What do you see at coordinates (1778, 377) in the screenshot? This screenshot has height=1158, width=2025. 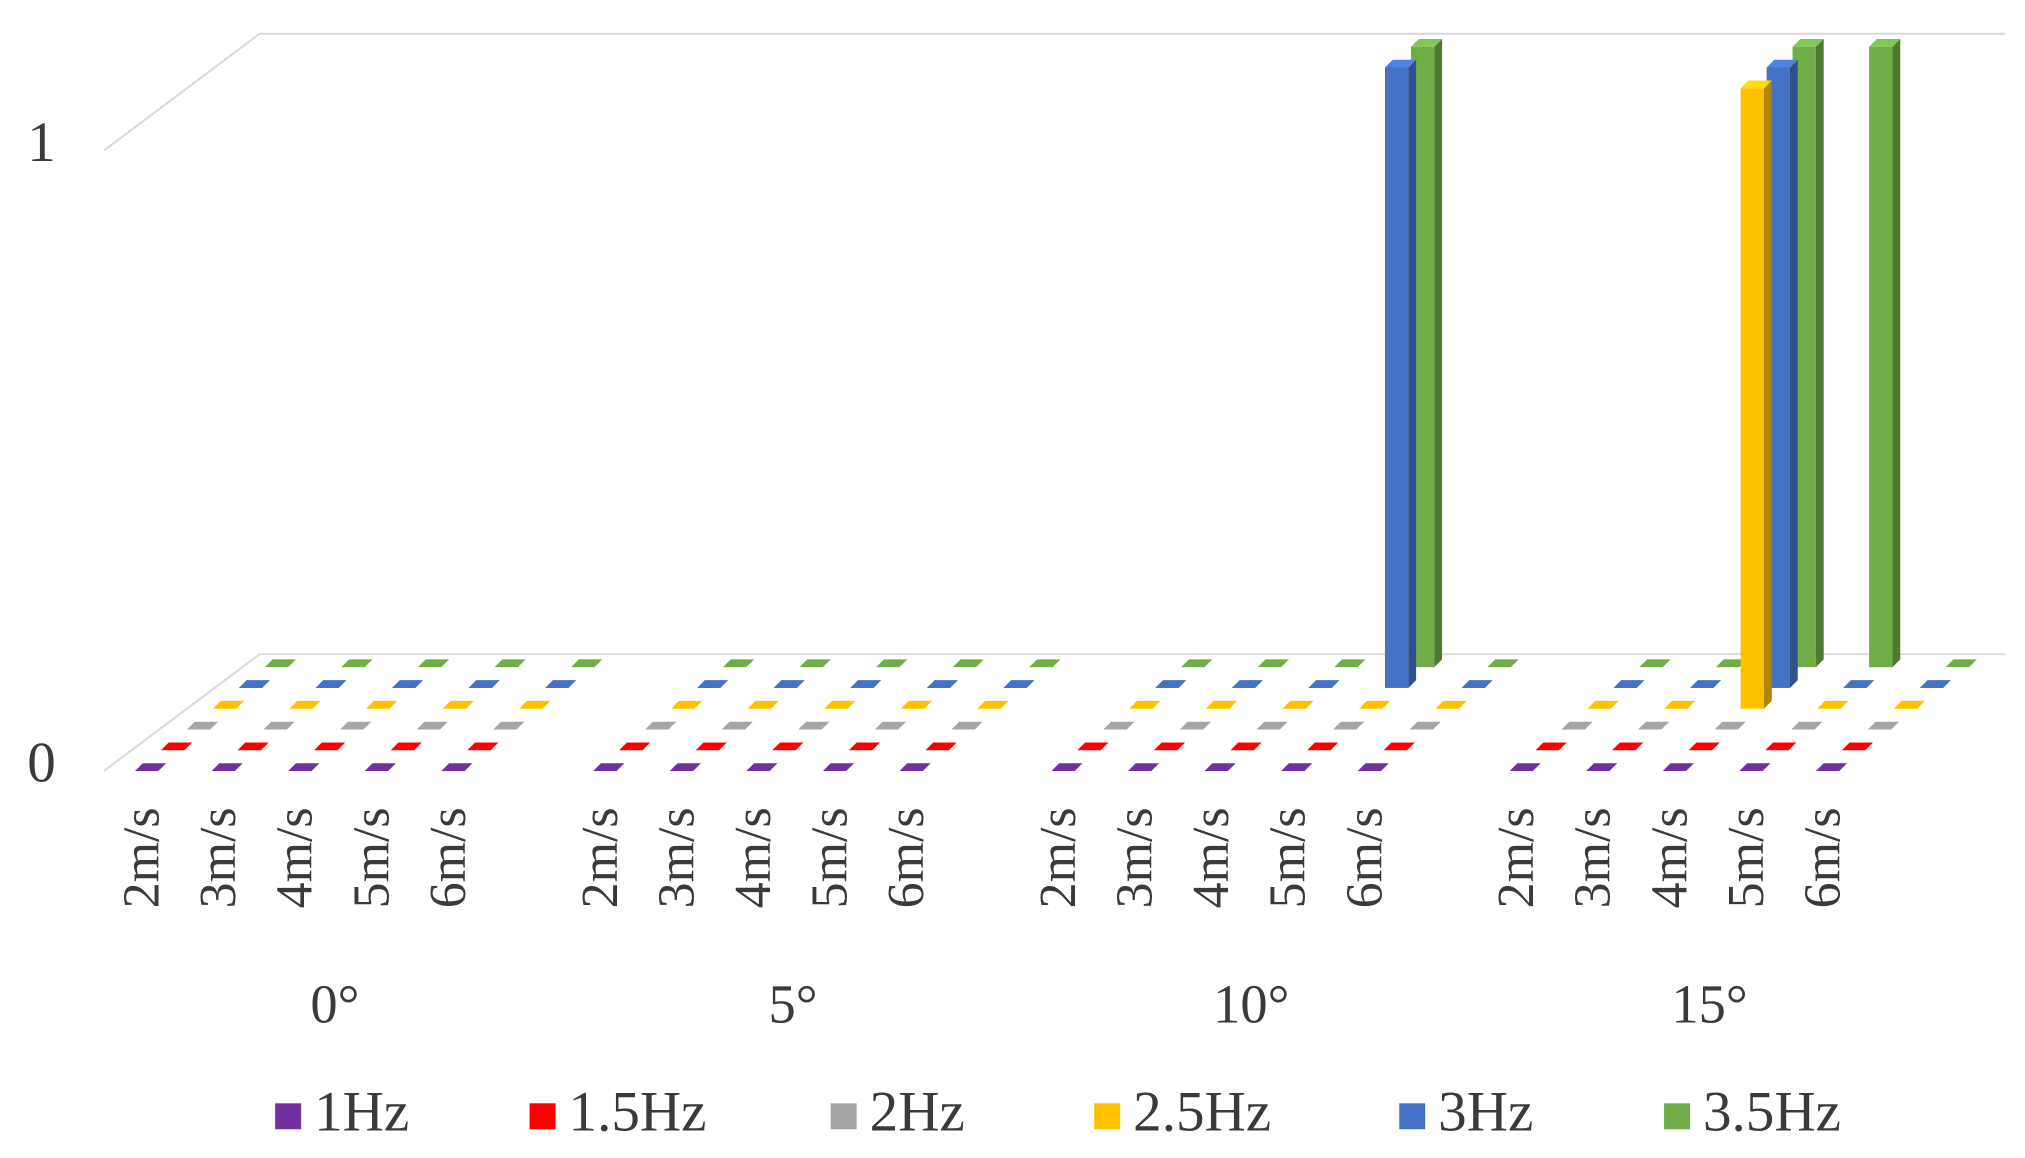 I see `bar-front` at bounding box center [1778, 377].